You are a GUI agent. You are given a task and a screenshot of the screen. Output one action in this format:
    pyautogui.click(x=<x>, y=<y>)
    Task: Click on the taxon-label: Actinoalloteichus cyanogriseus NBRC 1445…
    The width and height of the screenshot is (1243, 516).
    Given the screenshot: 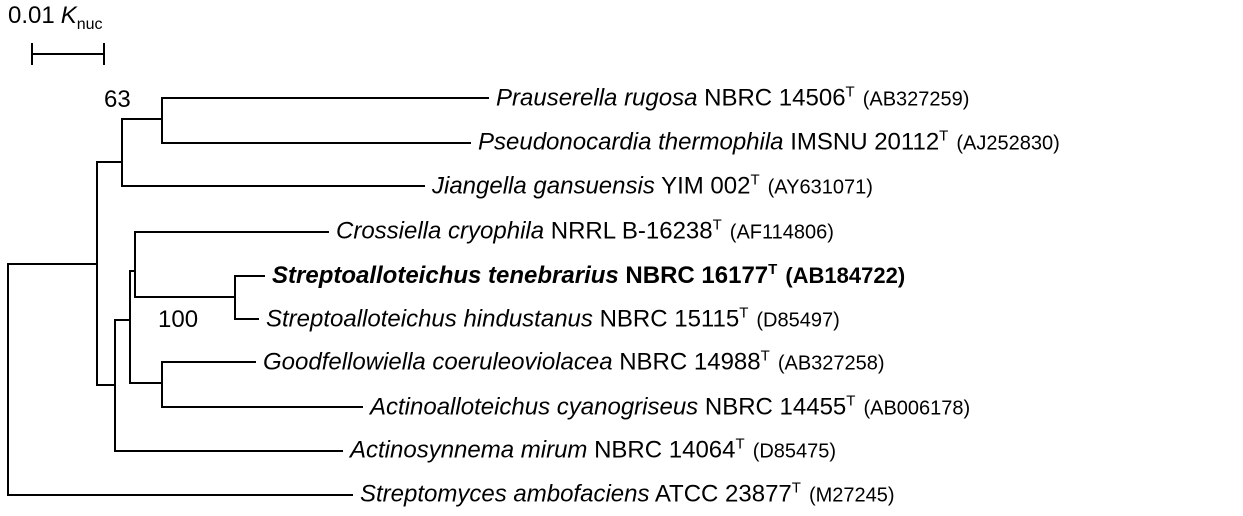 What is the action you would take?
    pyautogui.click(x=670, y=406)
    